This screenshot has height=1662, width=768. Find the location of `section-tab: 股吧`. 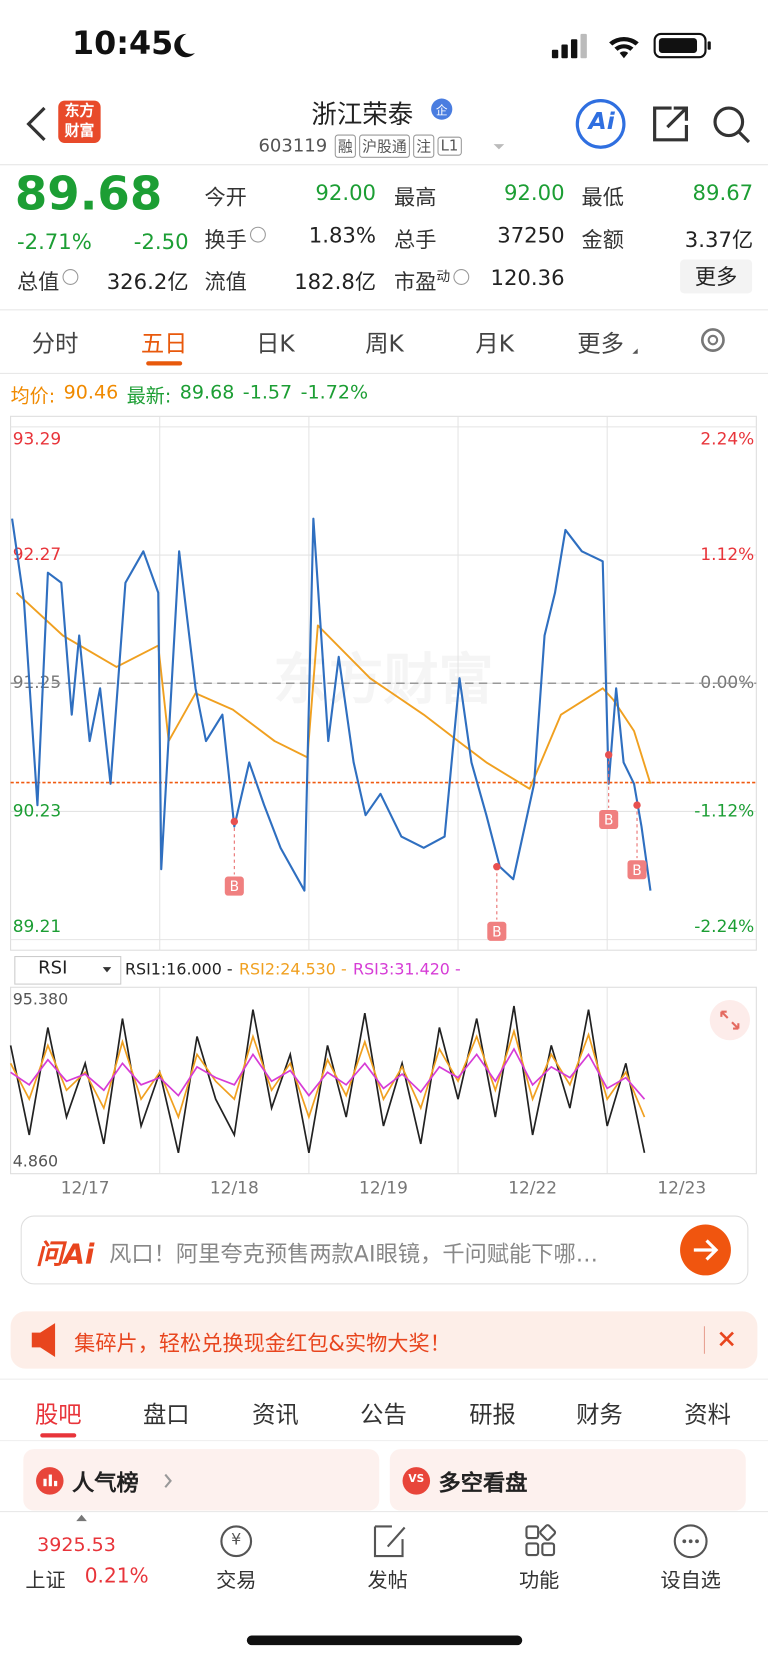

section-tab: 股吧 is located at coordinates (58, 1415).